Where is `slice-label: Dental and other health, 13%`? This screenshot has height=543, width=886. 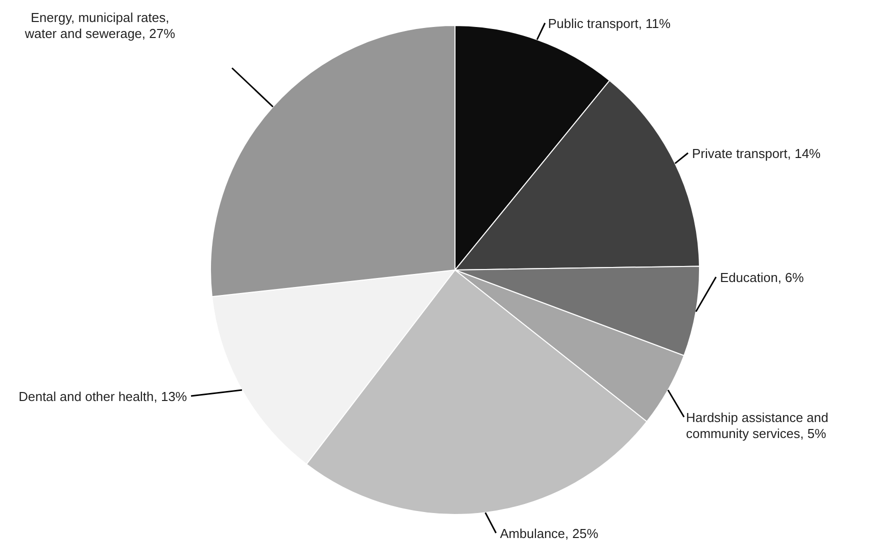
slice-label: Dental and other health, 13% is located at coordinates (102, 397).